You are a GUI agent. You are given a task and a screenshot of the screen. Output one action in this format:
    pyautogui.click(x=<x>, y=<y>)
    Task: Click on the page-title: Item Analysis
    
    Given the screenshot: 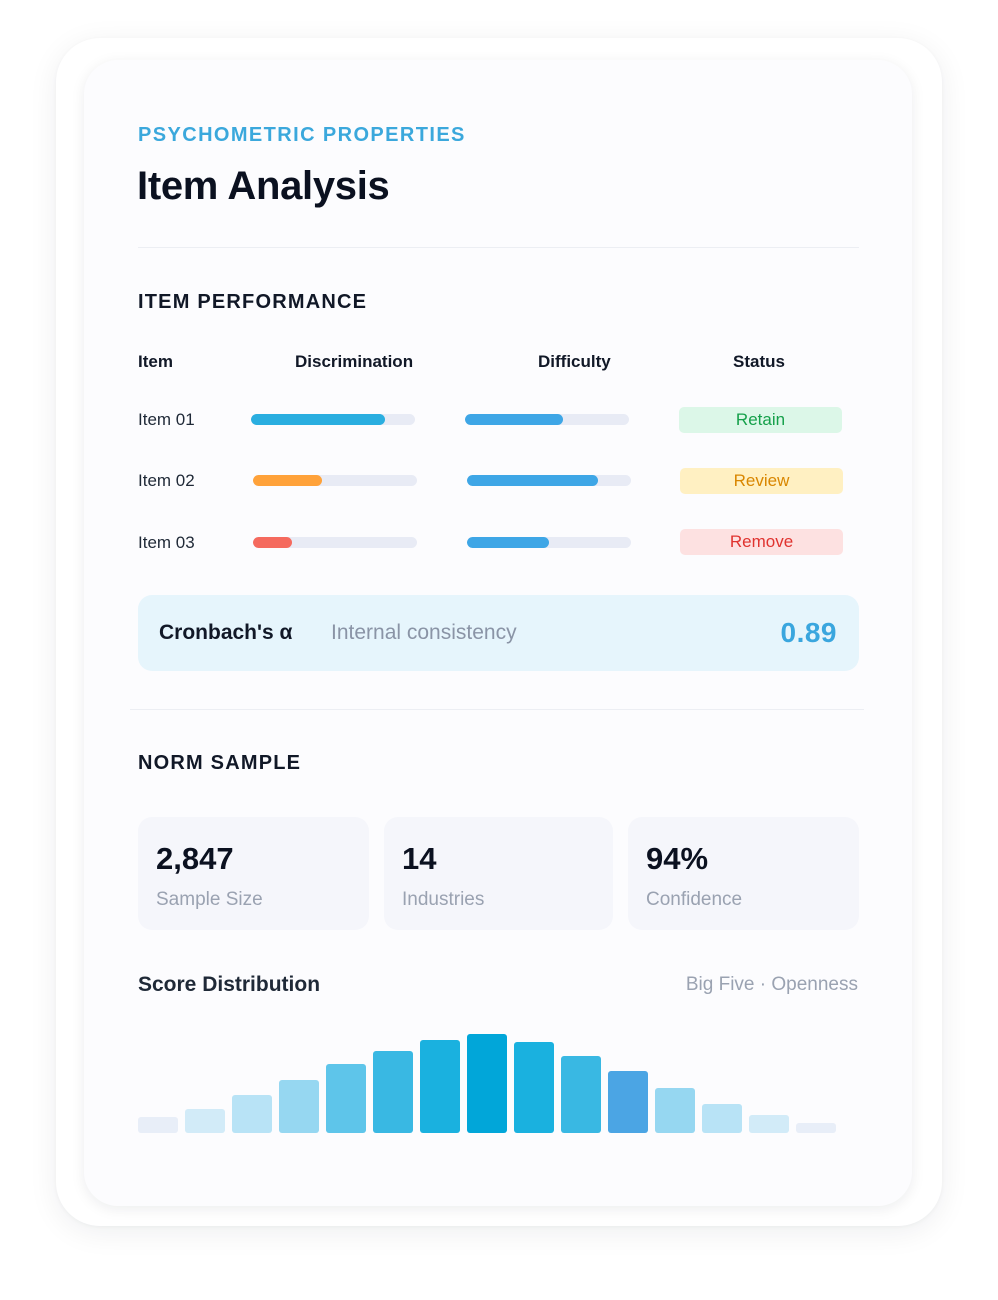 What is the action you would take?
    pyautogui.click(x=263, y=186)
    